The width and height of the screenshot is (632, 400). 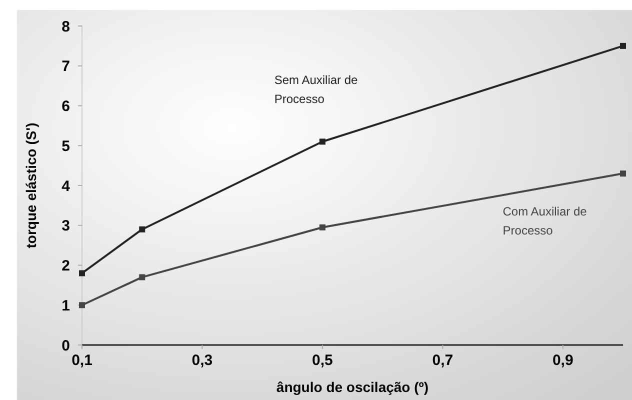 What do you see at coordinates (66, 146) in the screenshot?
I see `y-tick-label: 5` at bounding box center [66, 146].